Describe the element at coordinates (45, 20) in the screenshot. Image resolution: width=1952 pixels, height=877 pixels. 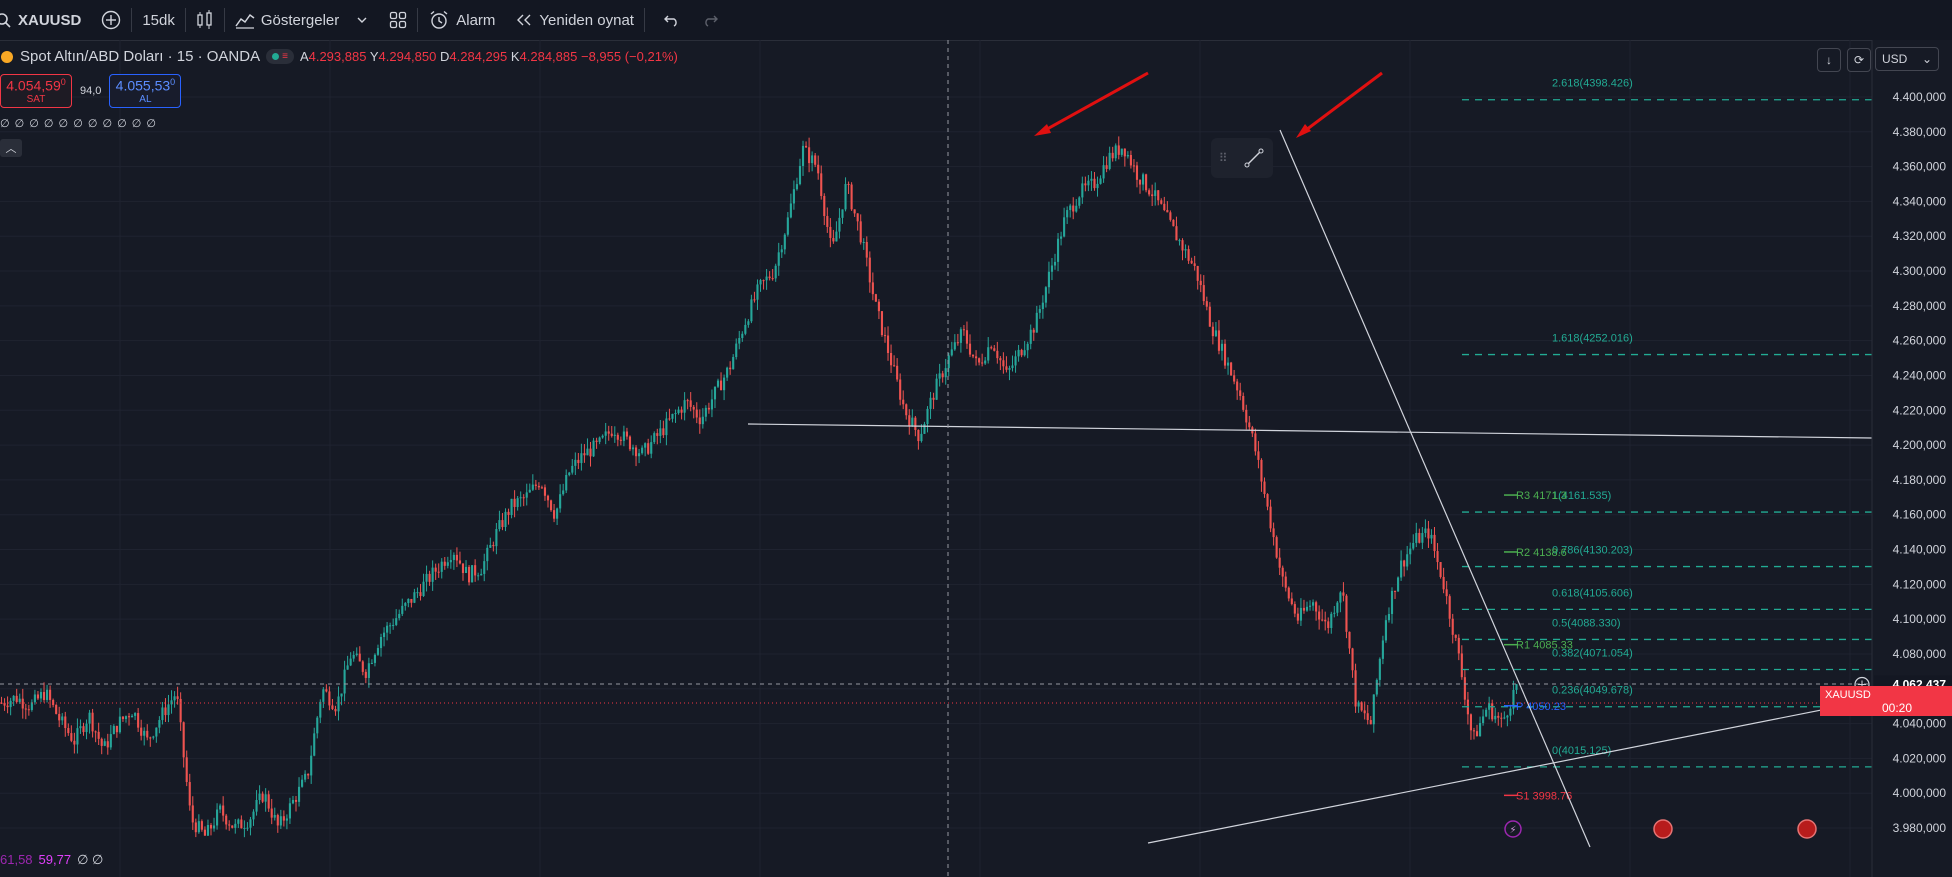
I see `symbol-search: XAUUSD` at that location.